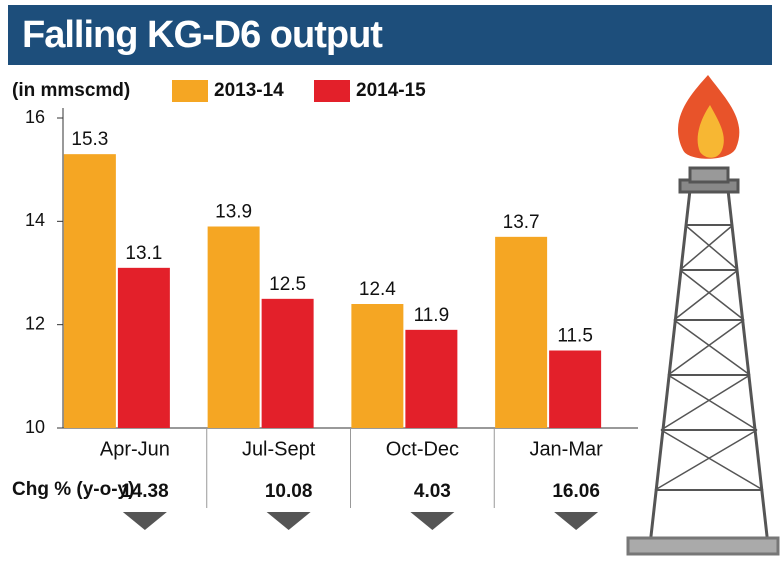  What do you see at coordinates (432, 491) in the screenshot?
I see `change-value: 4.03` at bounding box center [432, 491].